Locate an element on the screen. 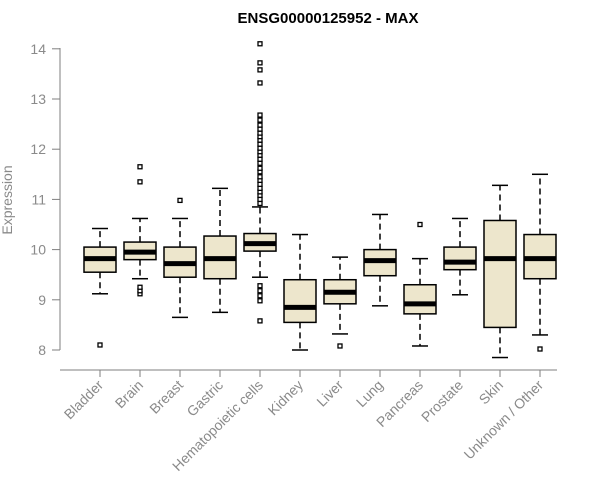 This screenshot has width=600, height=500. x-tick-label: Skin is located at coordinates (491, 392).